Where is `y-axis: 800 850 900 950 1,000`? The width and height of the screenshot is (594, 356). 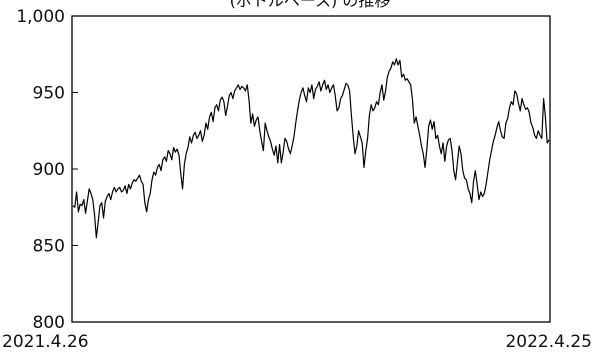
y-axis: 800 850 900 950 1,000 is located at coordinates (47, 170).